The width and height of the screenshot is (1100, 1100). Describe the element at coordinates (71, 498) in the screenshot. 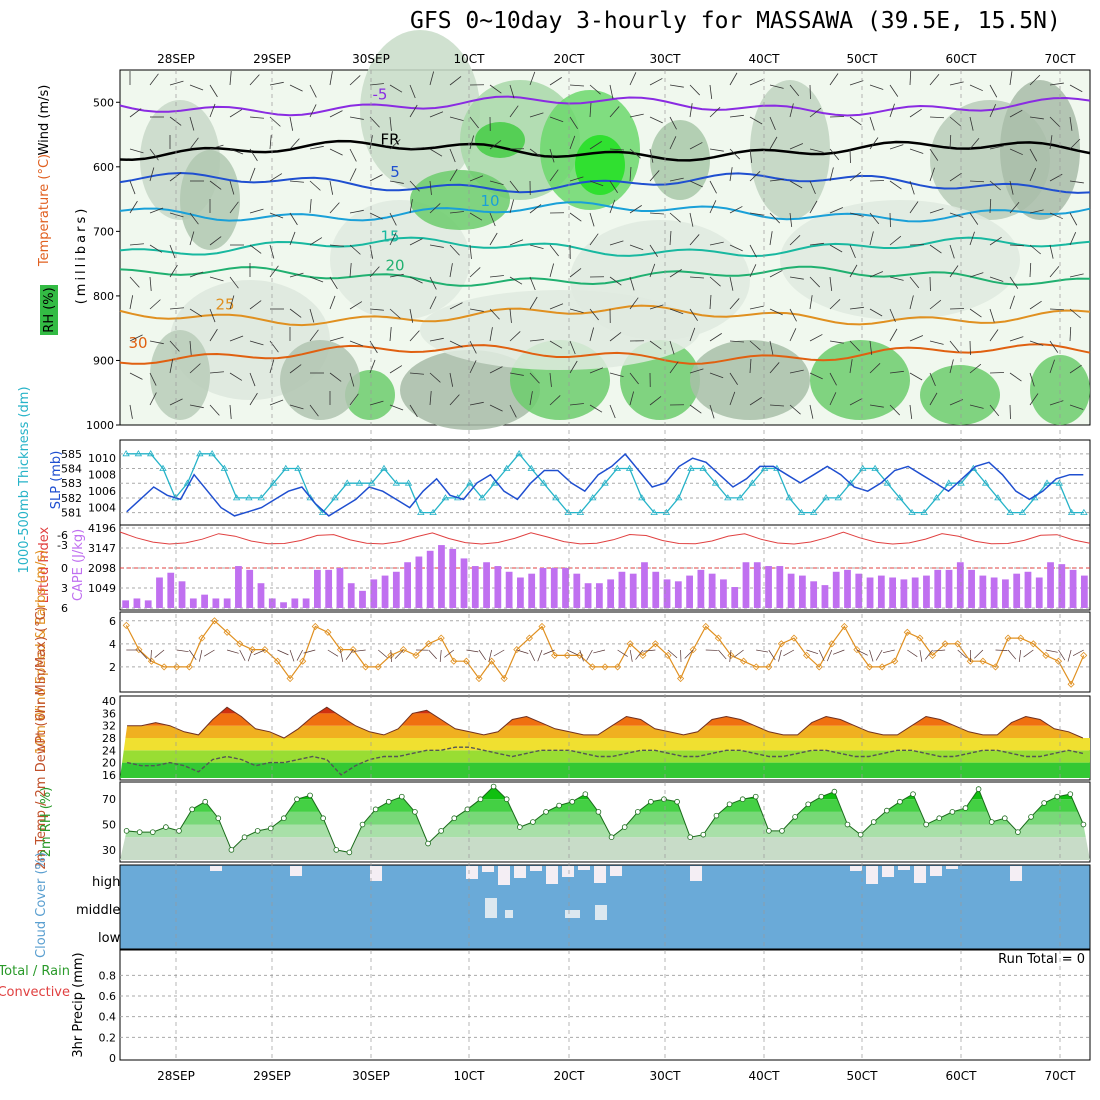

I see `thickness-tick: 582` at that location.